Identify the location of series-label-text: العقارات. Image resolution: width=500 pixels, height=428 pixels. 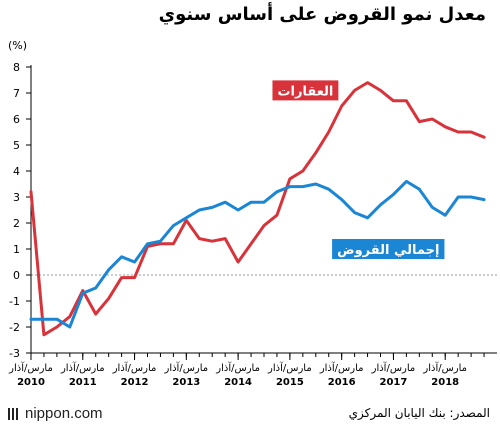
(305, 91).